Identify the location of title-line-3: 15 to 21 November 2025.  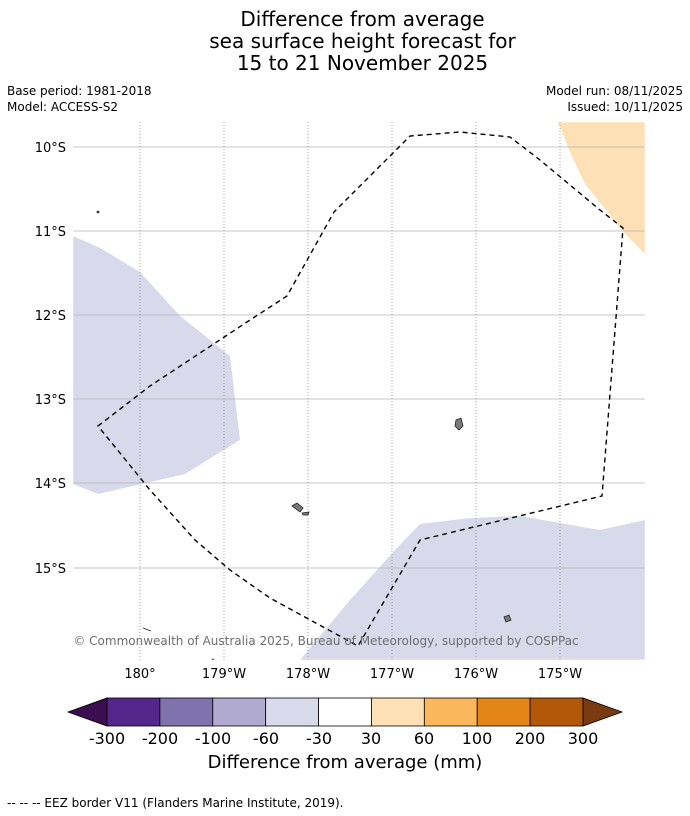
(362, 63).